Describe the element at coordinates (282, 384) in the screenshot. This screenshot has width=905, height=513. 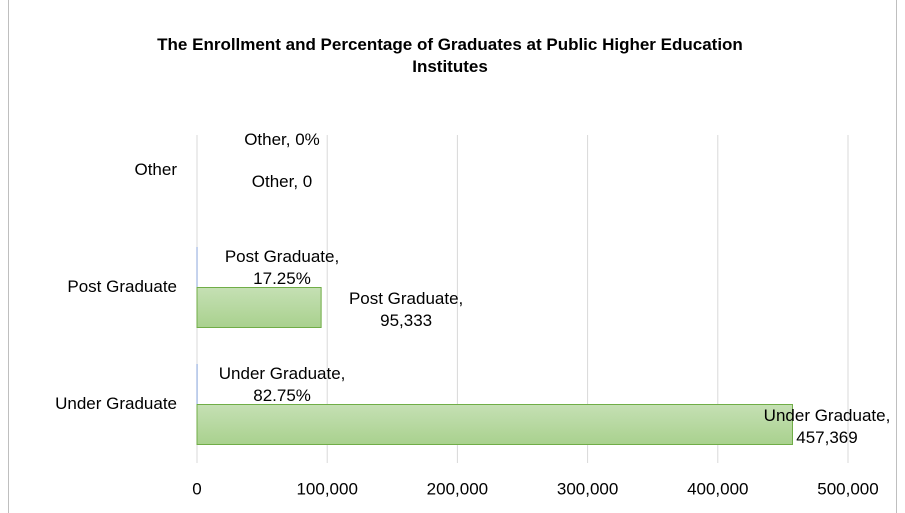
I see `data-label: Under Graduate, 82.75%` at that location.